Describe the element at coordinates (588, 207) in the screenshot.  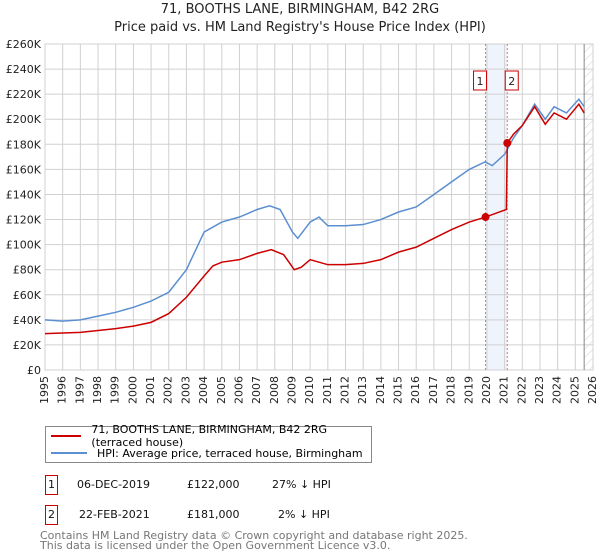
I see `forecast-hatch` at that location.